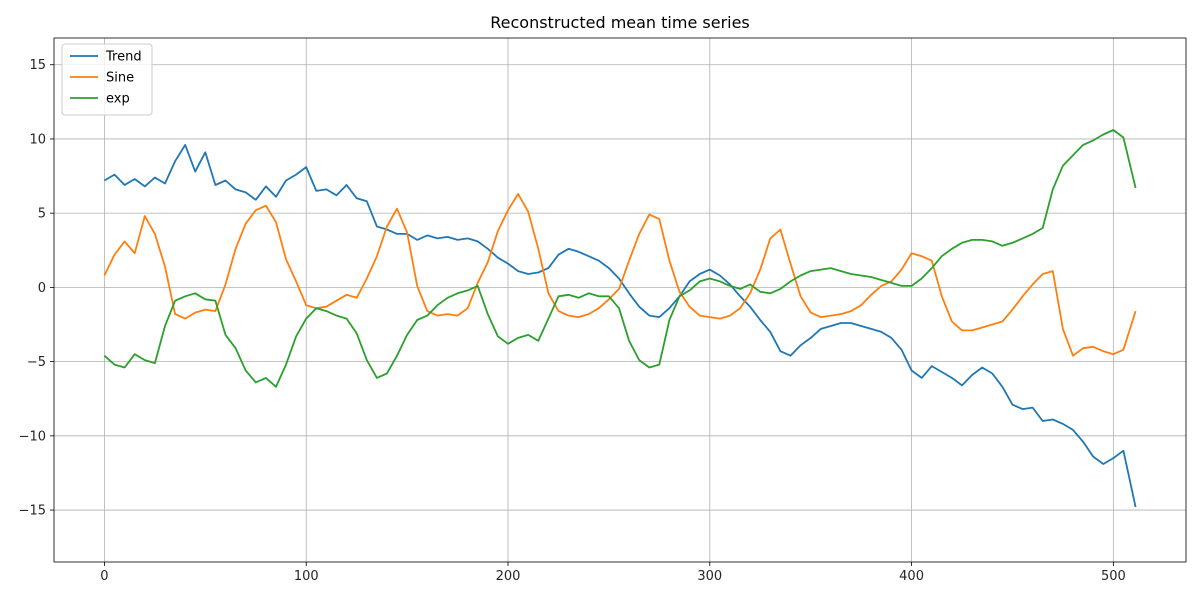 Image resolution: width=1200 pixels, height=600 pixels. Describe the element at coordinates (911, 576) in the screenshot. I see `x-tick-label: 400` at that location.